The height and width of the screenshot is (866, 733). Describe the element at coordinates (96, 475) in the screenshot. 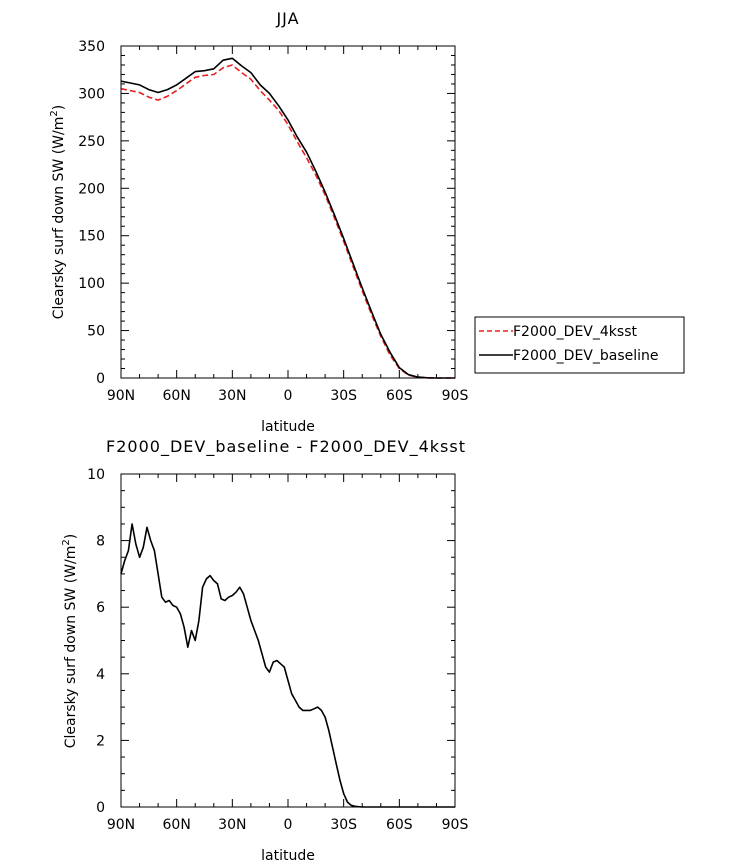

I see `bottom-y-tick-label: 10` at that location.